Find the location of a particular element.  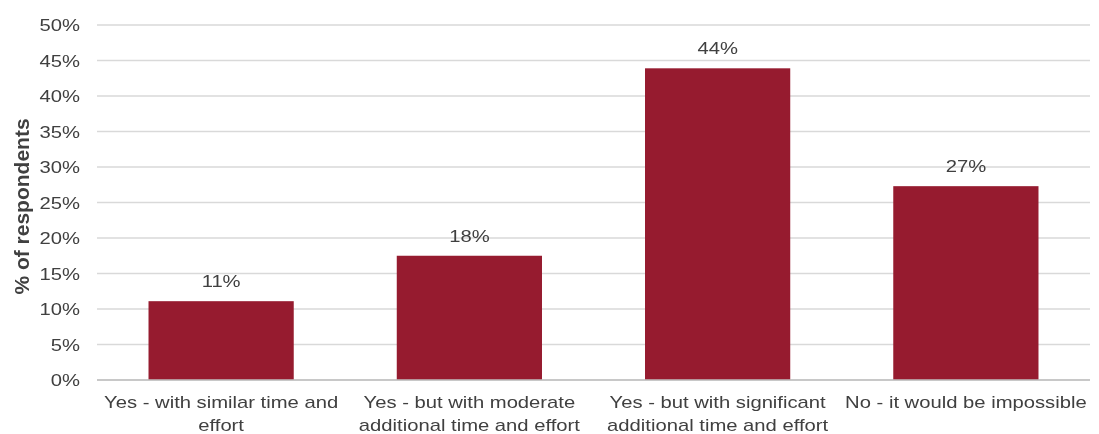

y-tick-label: 25% is located at coordinates (59, 203).